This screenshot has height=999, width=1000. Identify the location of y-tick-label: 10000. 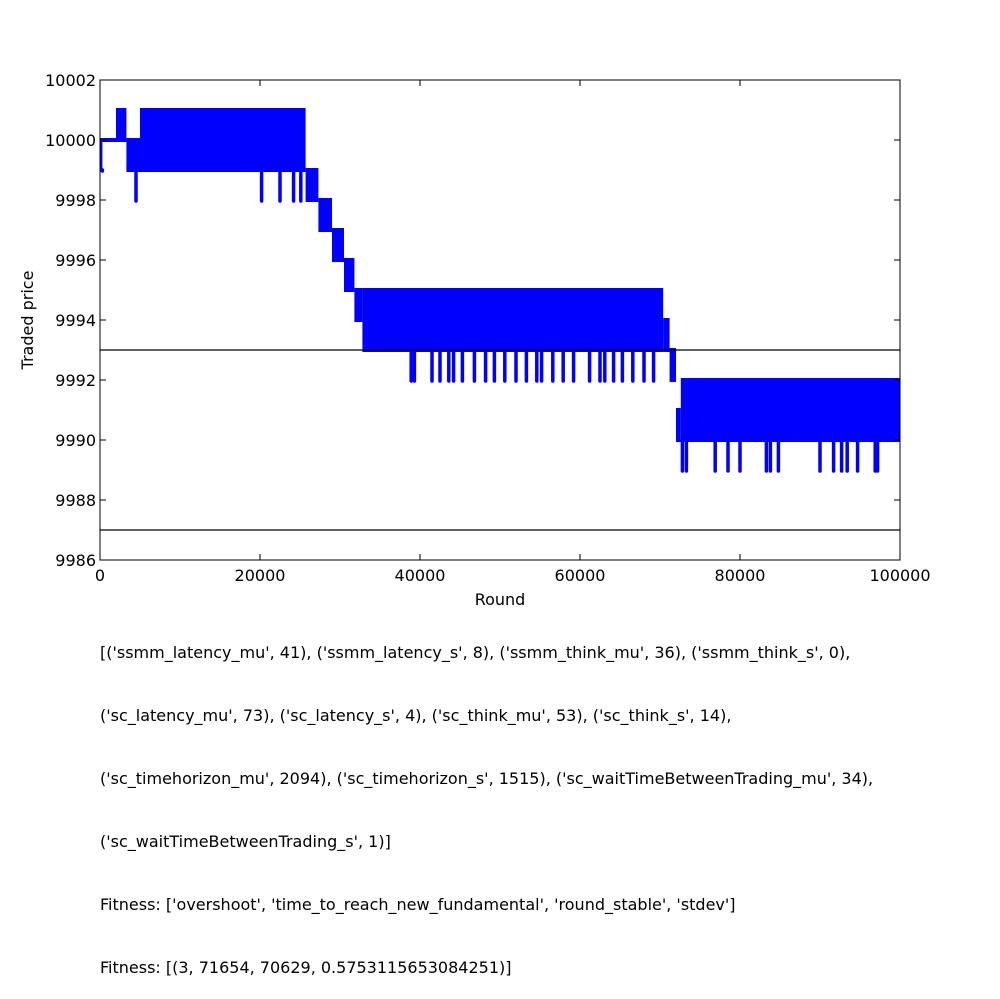
(70, 140).